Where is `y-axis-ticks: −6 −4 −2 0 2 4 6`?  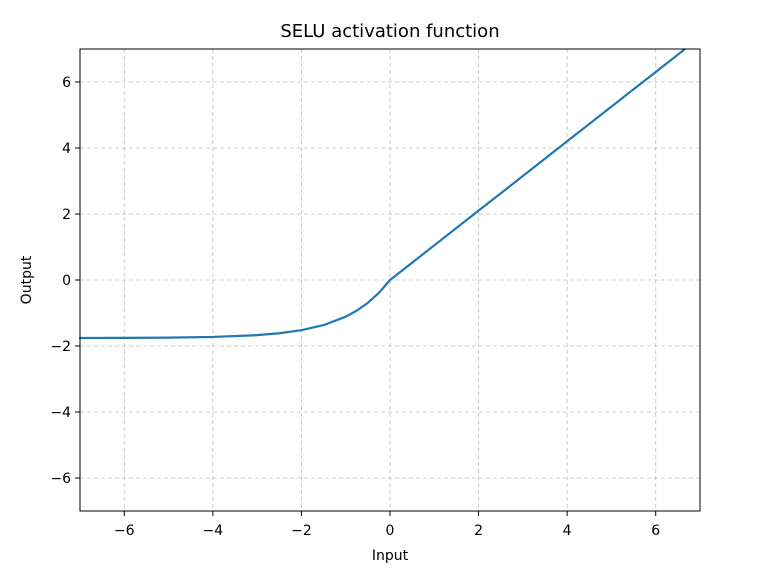 y-axis-ticks: −6 −4 −2 0 2 4 6 is located at coordinates (65, 281).